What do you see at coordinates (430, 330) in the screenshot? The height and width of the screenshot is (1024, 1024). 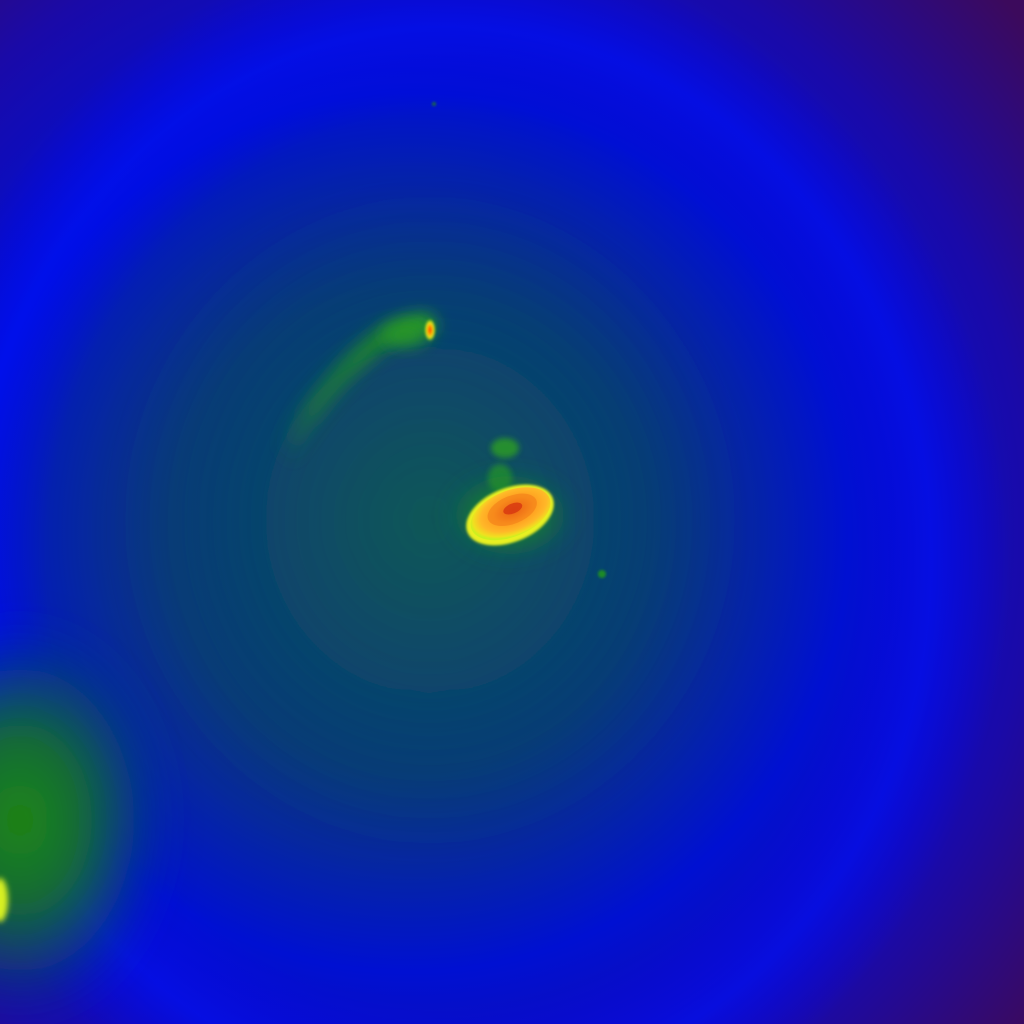 I see `small-clump` at bounding box center [430, 330].